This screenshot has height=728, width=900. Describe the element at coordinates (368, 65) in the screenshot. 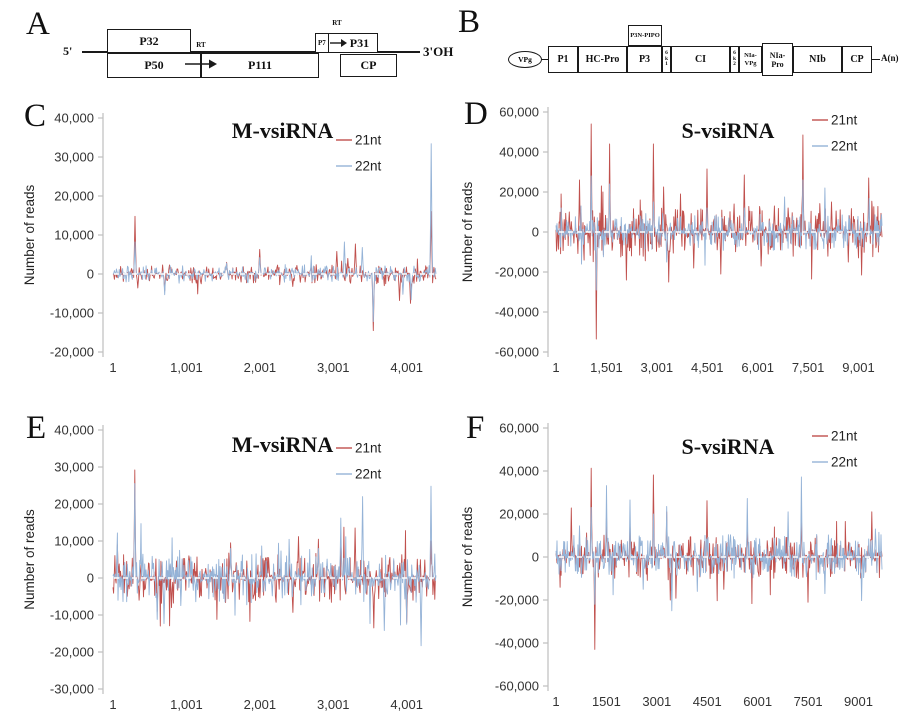

I see `orf-box-cp-a: CP` at that location.